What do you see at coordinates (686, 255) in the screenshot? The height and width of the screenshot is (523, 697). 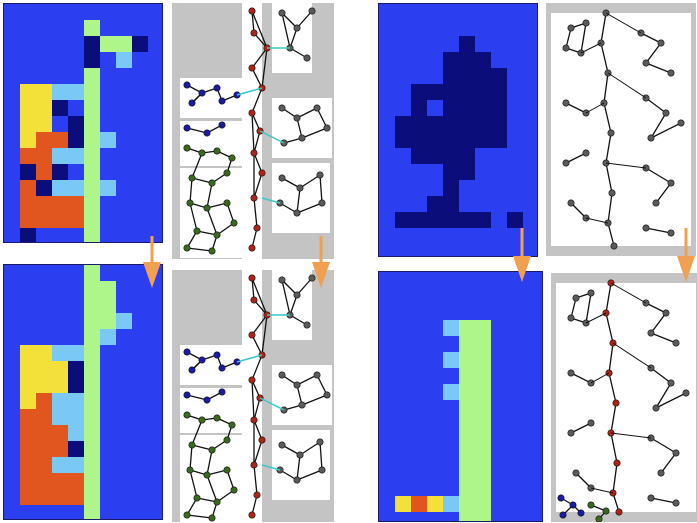 I see `arrow-down-icon` at bounding box center [686, 255].